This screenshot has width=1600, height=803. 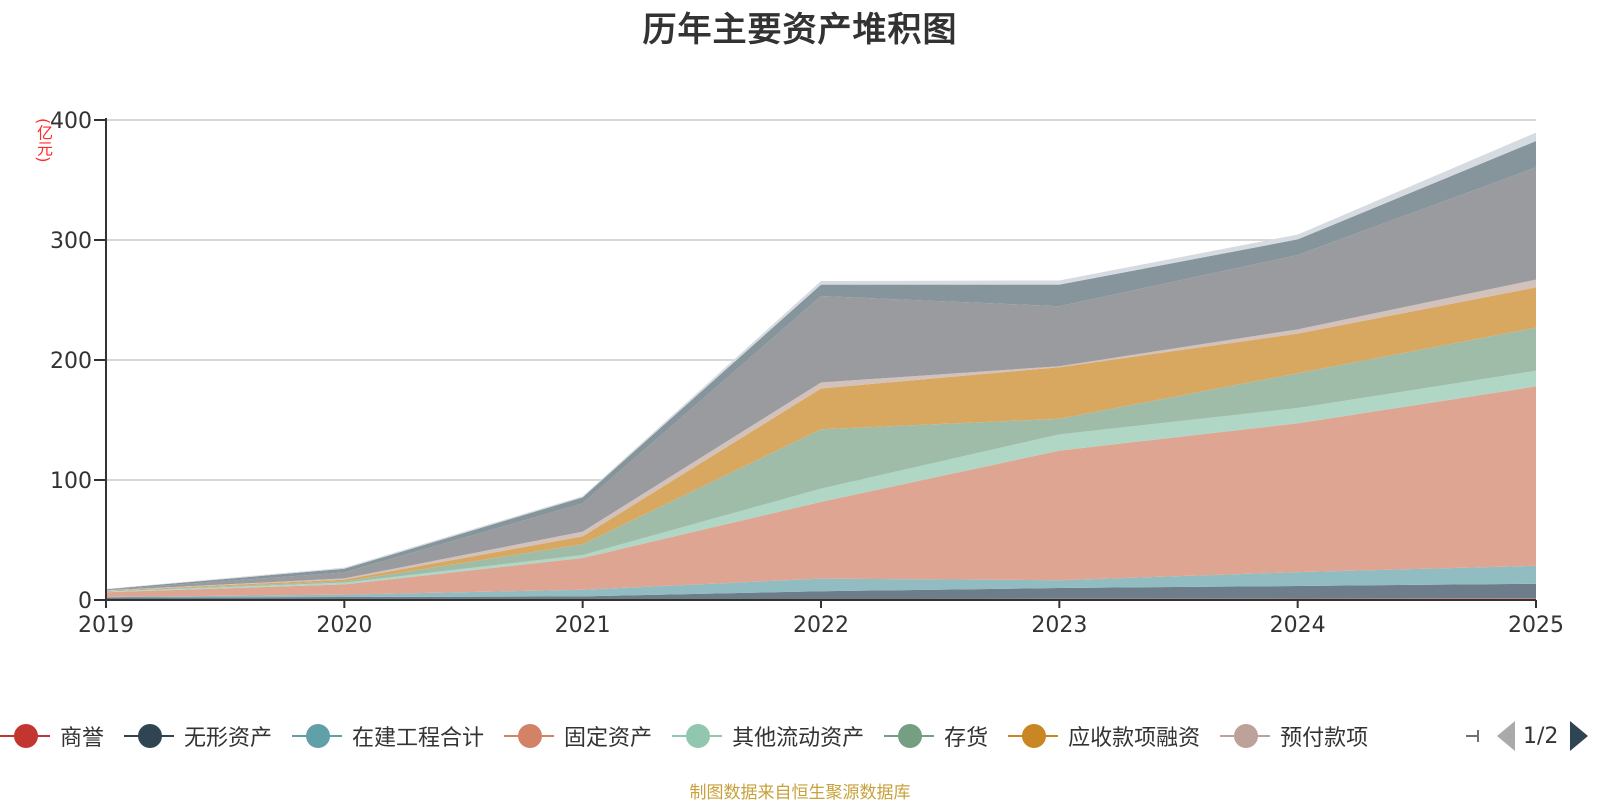 I want to click on legend-item: 其他流动资产, so click(x=768, y=736).